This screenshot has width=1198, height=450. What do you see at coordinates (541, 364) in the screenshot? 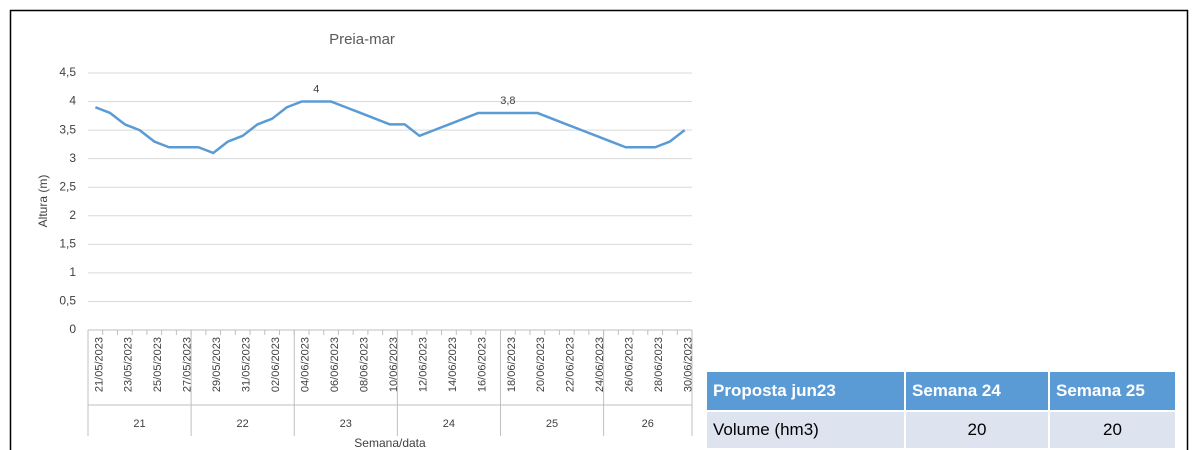
I see `x-tick-label: 20/06/2023` at bounding box center [541, 364].